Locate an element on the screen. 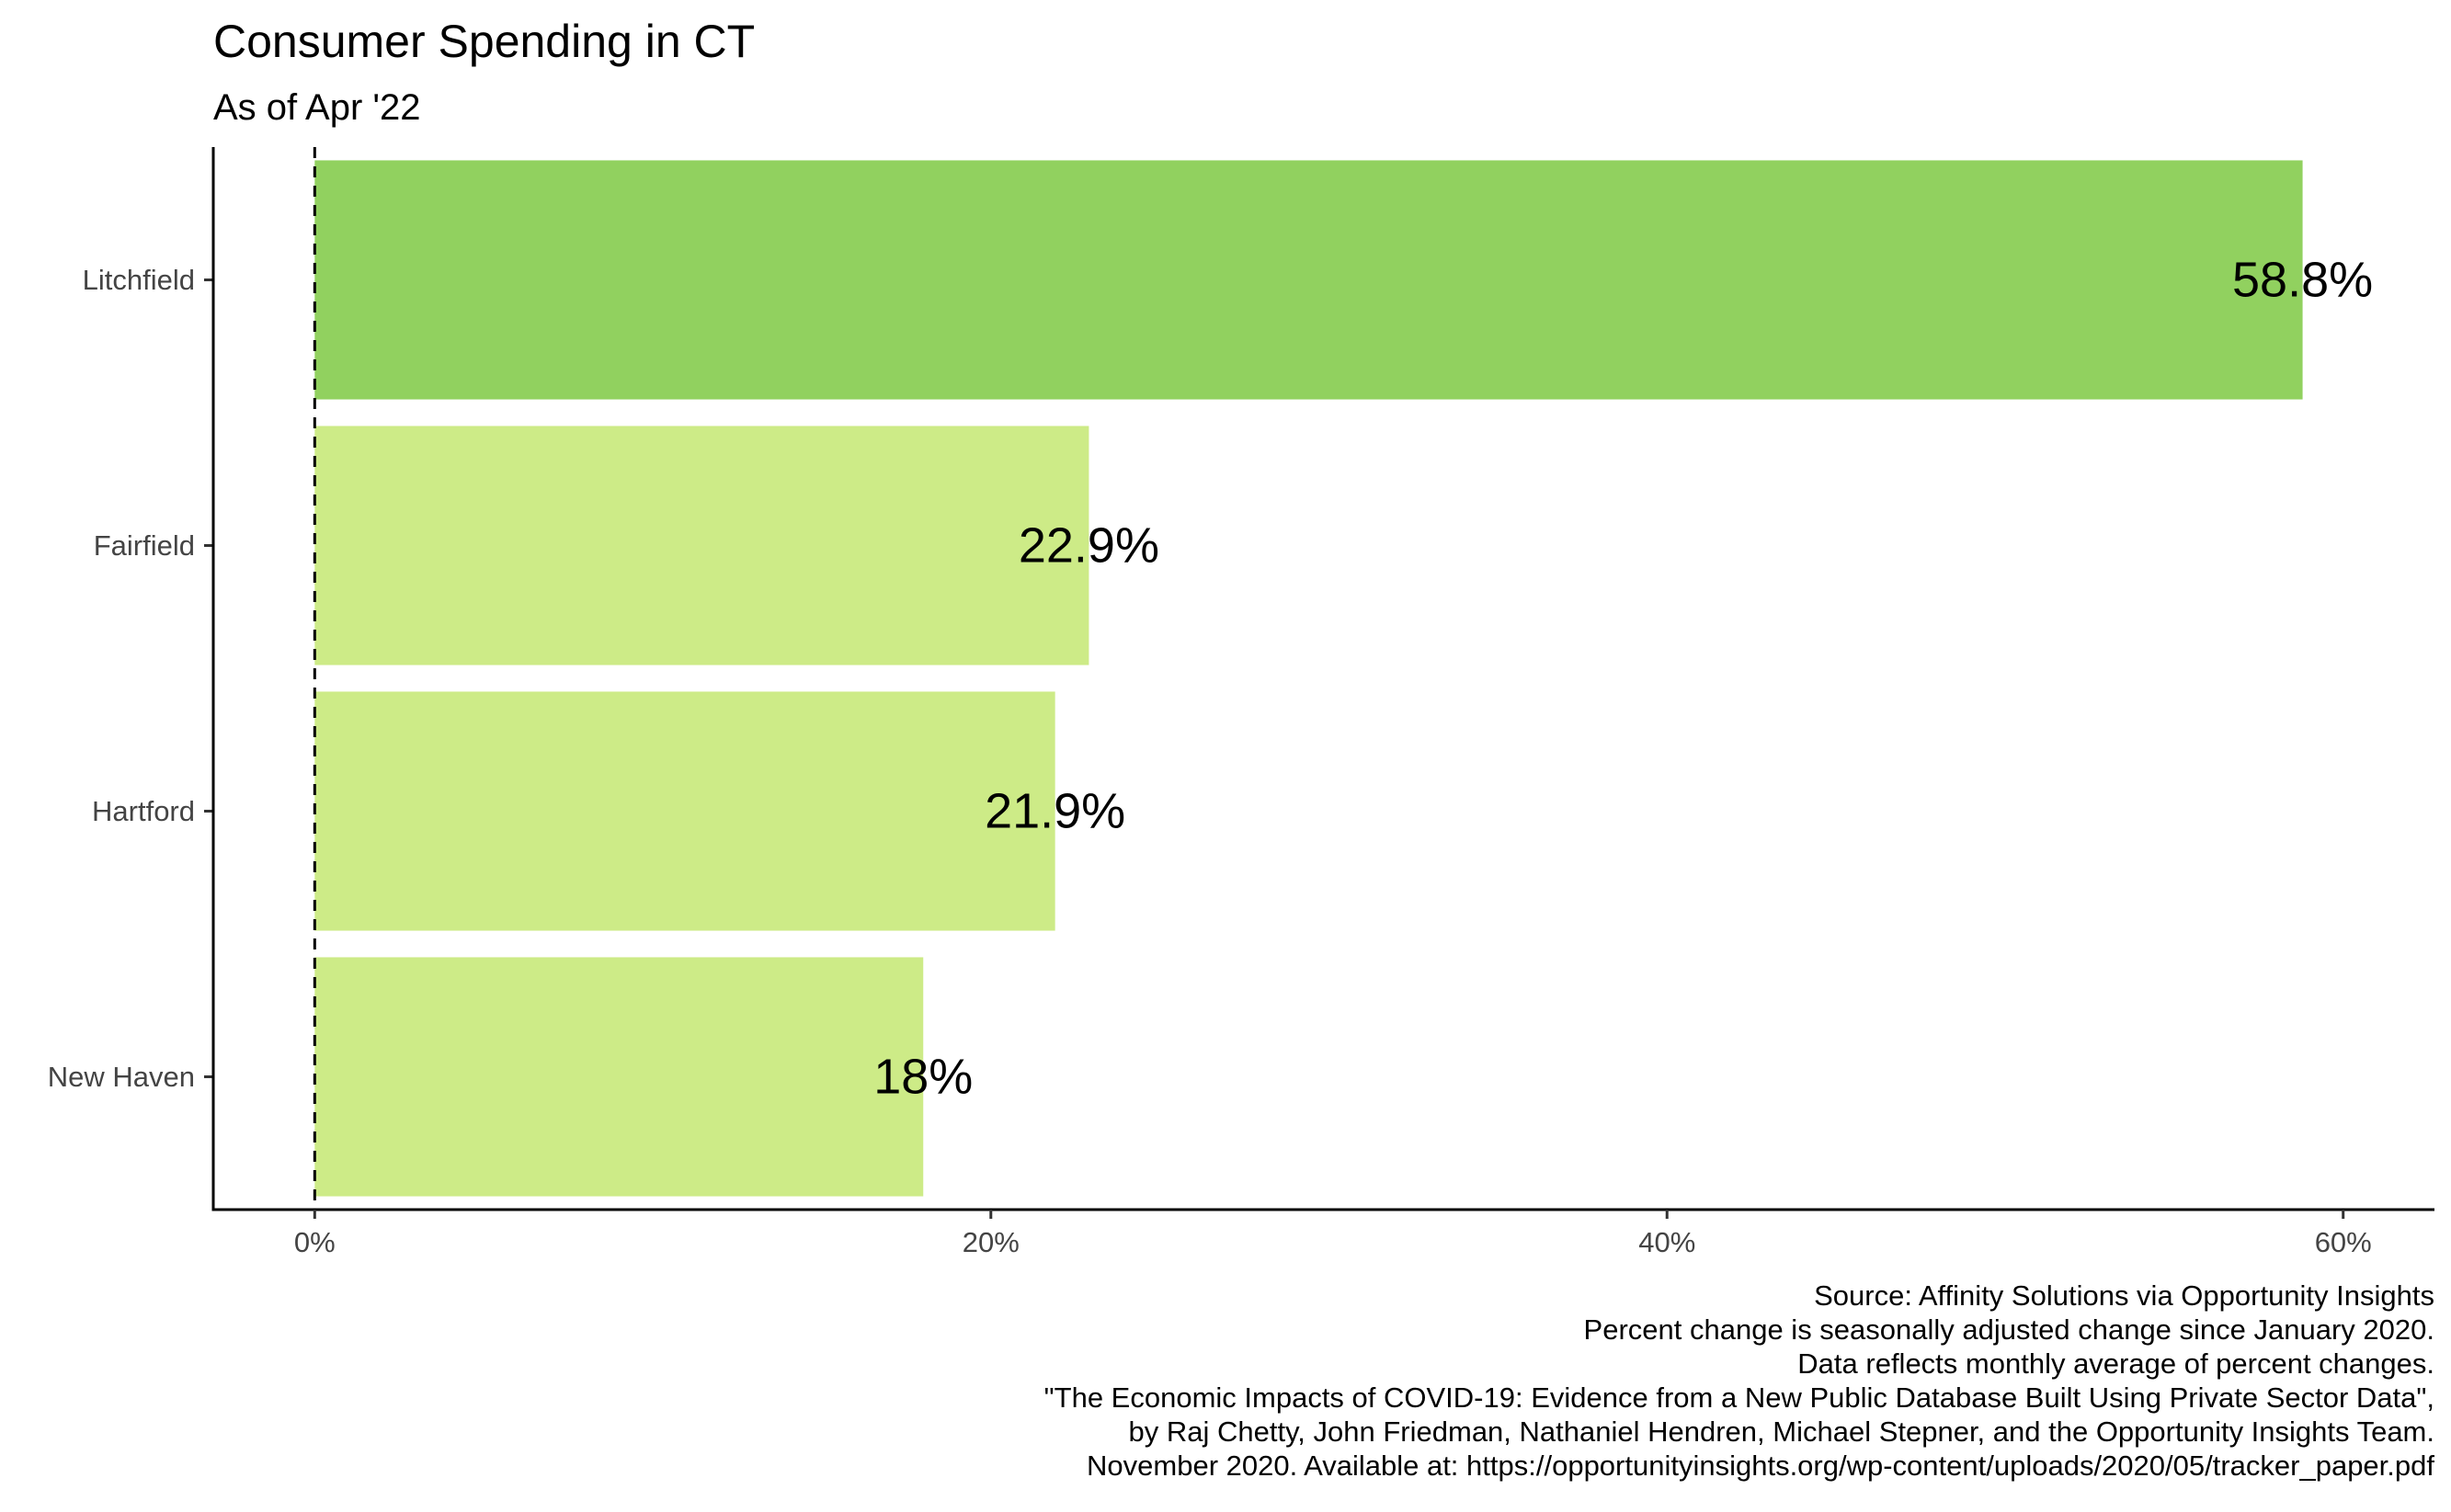  chart-title: Consumer Spending in CT is located at coordinates (484, 41).